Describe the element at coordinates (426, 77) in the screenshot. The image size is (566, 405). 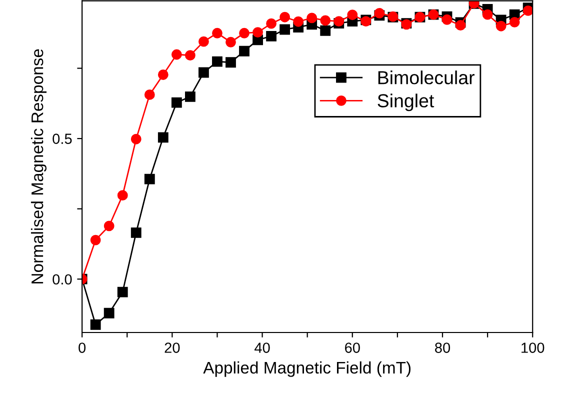
I see `legend-label: Bimolecular` at that location.